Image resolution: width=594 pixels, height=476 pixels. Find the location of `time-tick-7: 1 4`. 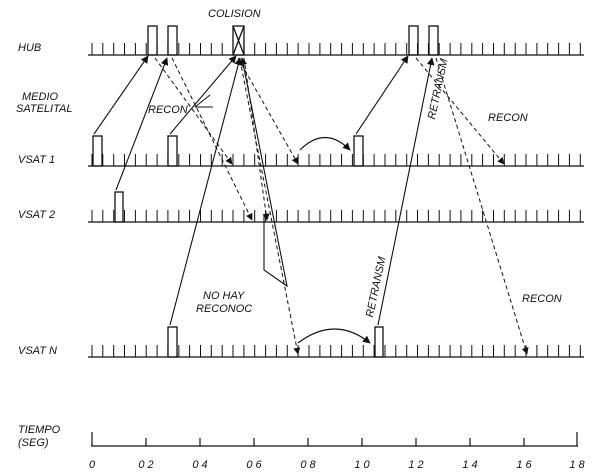

time-tick-7: 1 4 is located at coordinates (470, 465).